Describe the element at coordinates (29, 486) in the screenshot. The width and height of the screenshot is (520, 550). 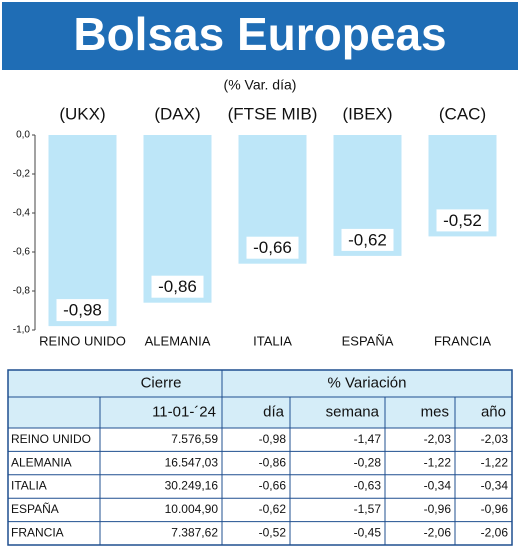
I see `row-label: ITALIA` at that location.